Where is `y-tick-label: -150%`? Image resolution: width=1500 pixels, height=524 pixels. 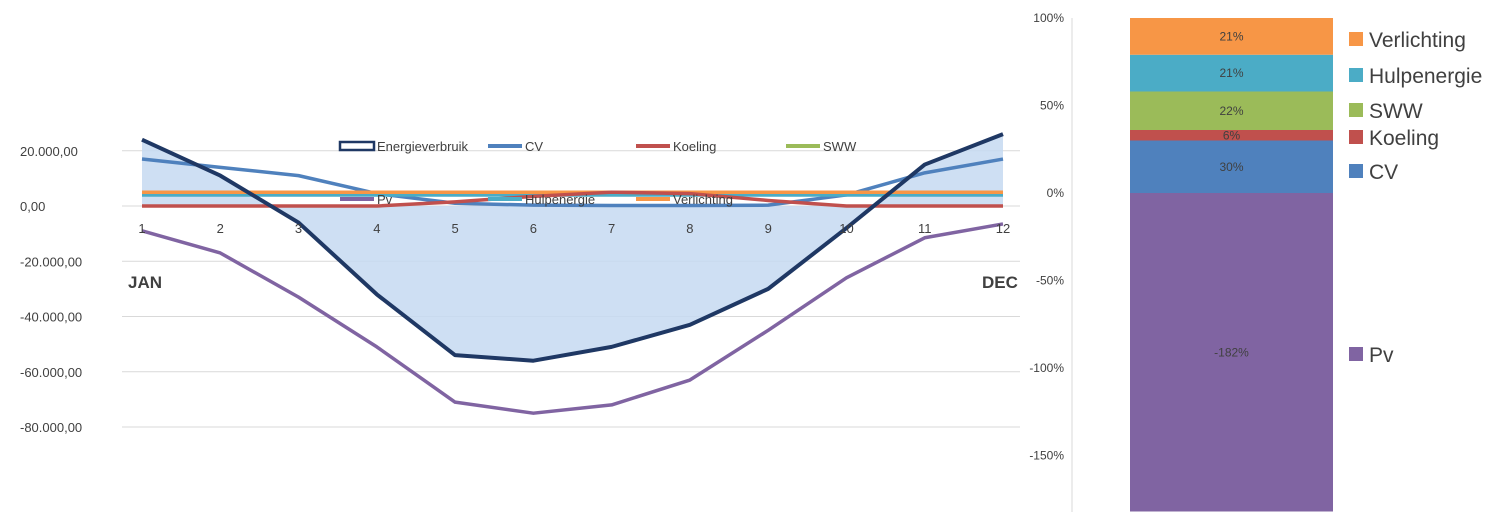
y-tick-label: -150% is located at coordinates (1046, 456).